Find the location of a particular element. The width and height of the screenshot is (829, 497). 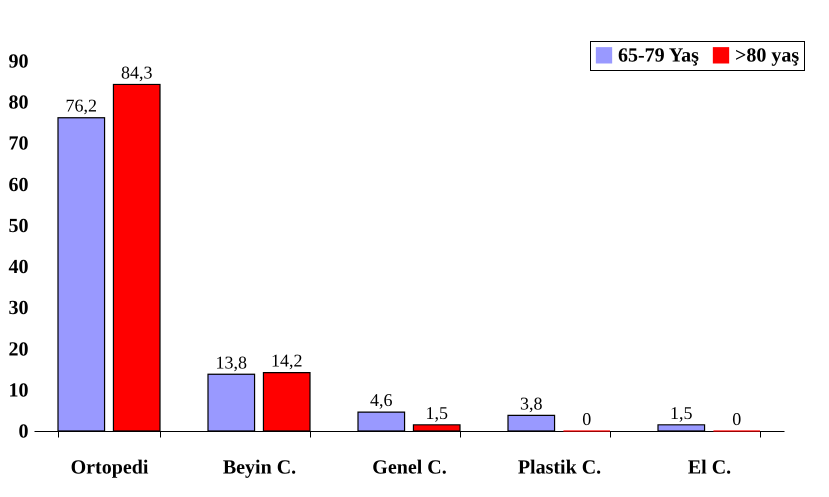

data-label: 13,8 is located at coordinates (232, 362).